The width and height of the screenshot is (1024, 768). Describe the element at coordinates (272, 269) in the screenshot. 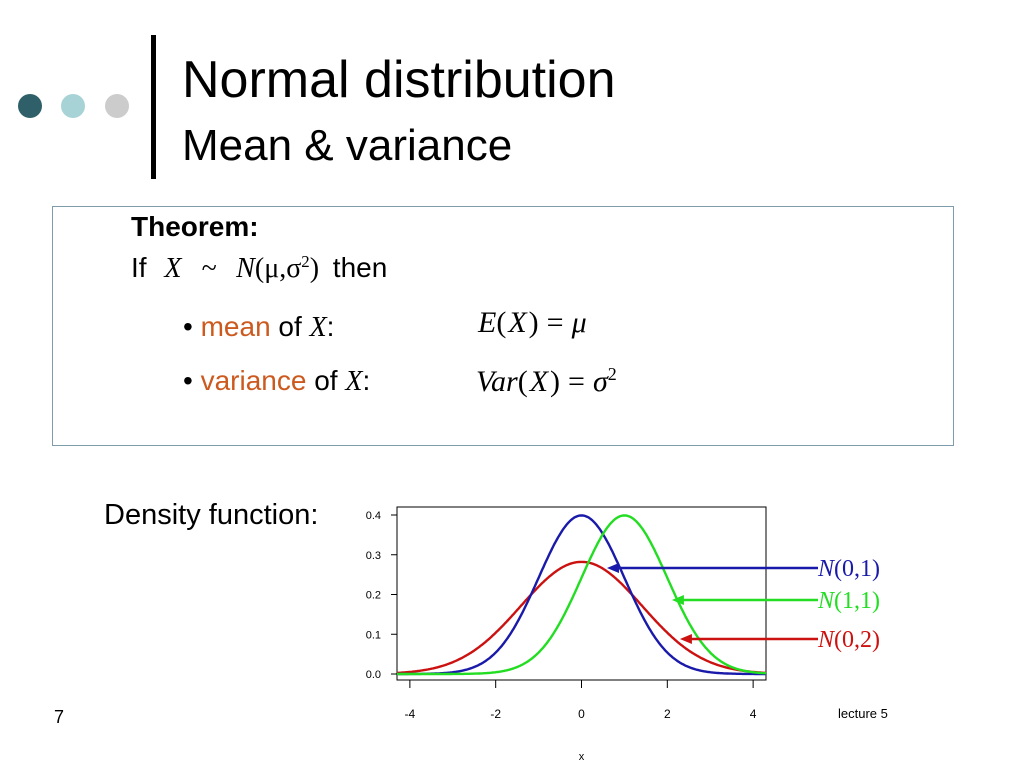

I see `mu-symbol: μ` at that location.